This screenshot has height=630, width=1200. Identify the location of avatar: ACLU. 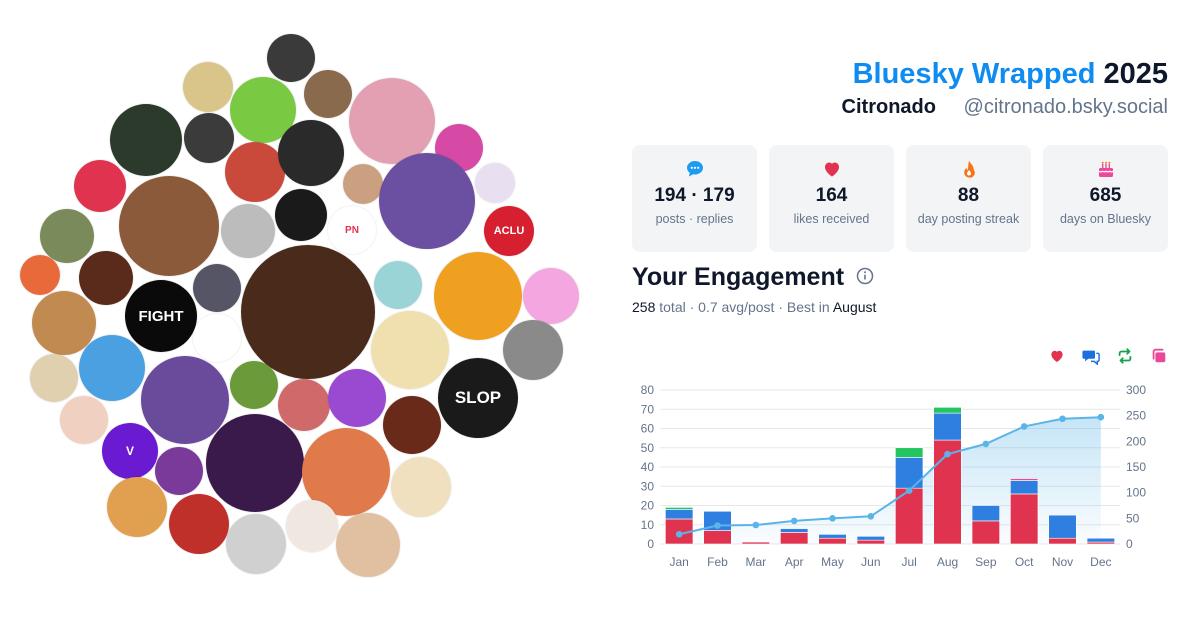
(509, 231).